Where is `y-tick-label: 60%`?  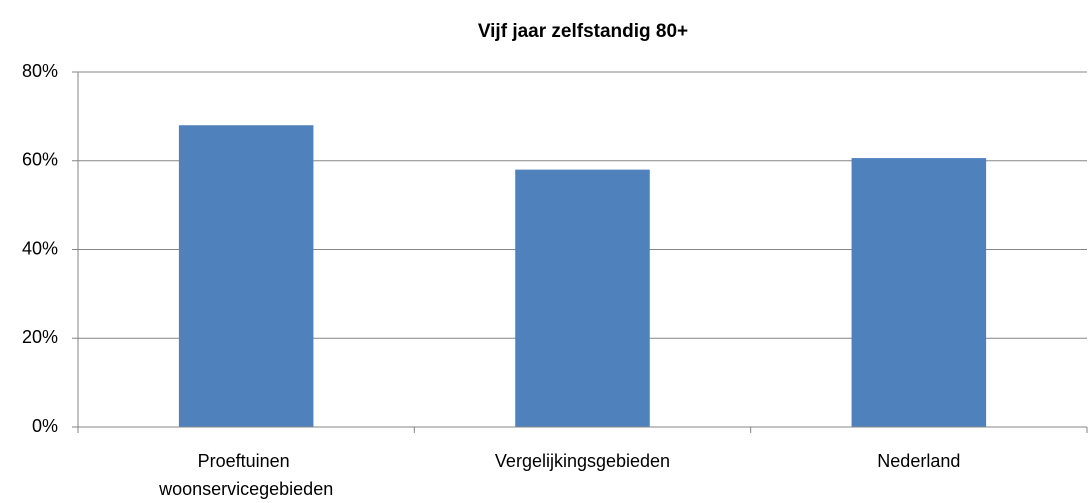
y-tick-label: 60% is located at coordinates (40, 160).